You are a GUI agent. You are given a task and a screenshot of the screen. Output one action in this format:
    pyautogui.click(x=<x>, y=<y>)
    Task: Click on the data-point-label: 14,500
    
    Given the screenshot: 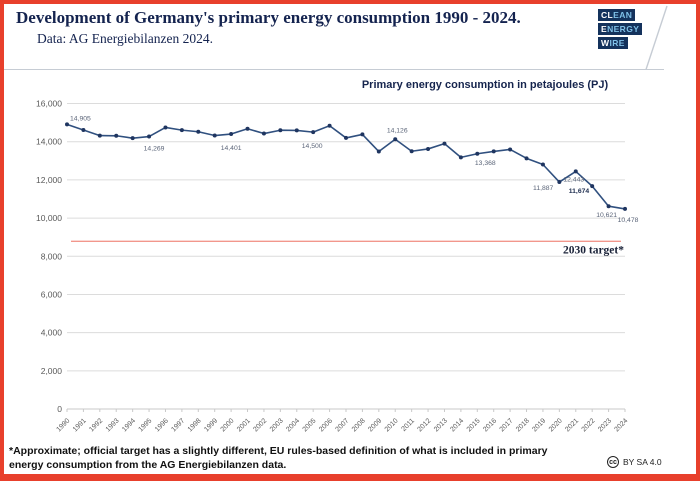 What is the action you would take?
    pyautogui.click(x=312, y=146)
    